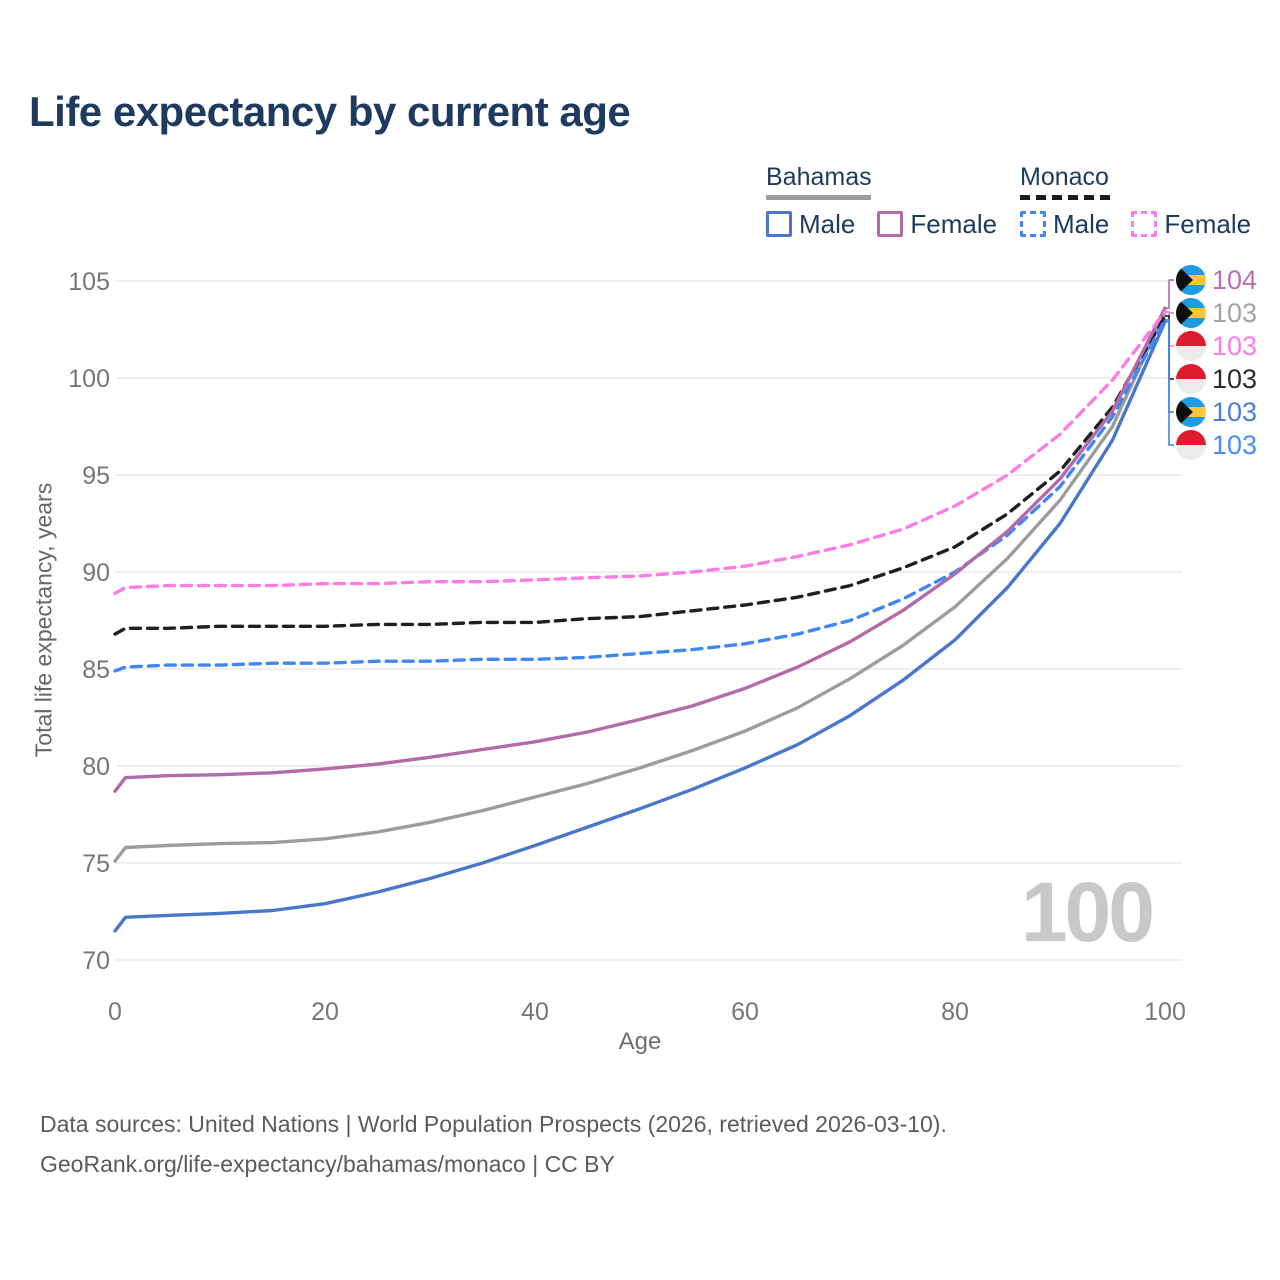  What do you see at coordinates (1144, 224) in the screenshot?
I see `legend-swatch-monaco-female` at bounding box center [1144, 224].